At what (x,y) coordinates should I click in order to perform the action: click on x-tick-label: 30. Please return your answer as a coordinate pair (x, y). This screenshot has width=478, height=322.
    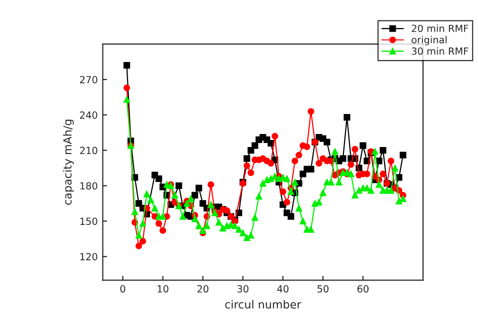
    Looking at the image, I should click on (242, 289).